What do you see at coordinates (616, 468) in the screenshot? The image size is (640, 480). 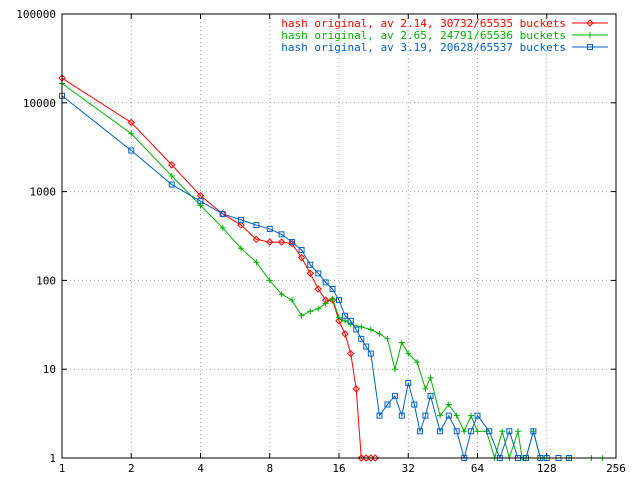 I see `x-tick-label: 256` at bounding box center [616, 468].